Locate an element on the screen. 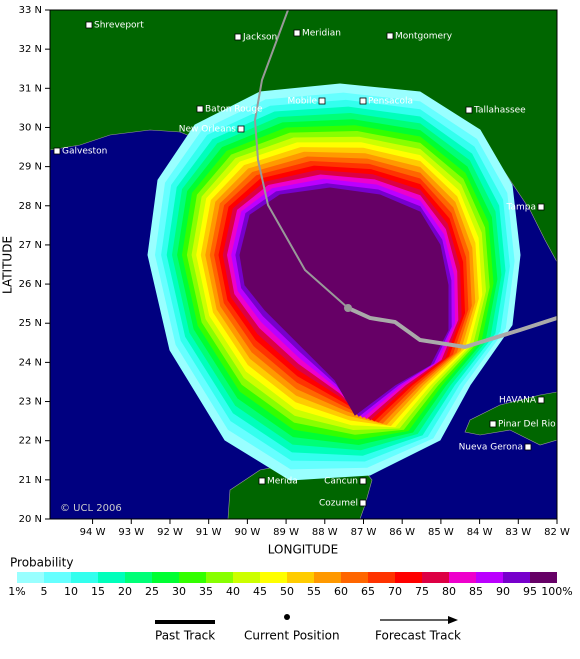  legend-item: Forecast Track is located at coordinates (418, 636).